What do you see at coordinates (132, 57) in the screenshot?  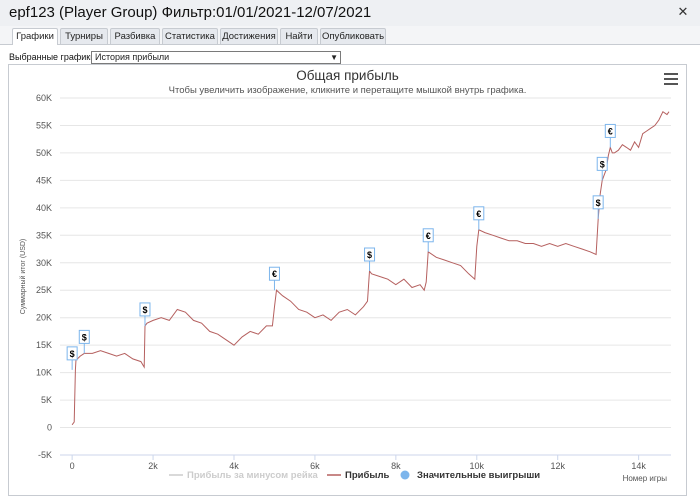 I see `chart-selector-value: История прибыли` at bounding box center [132, 57].